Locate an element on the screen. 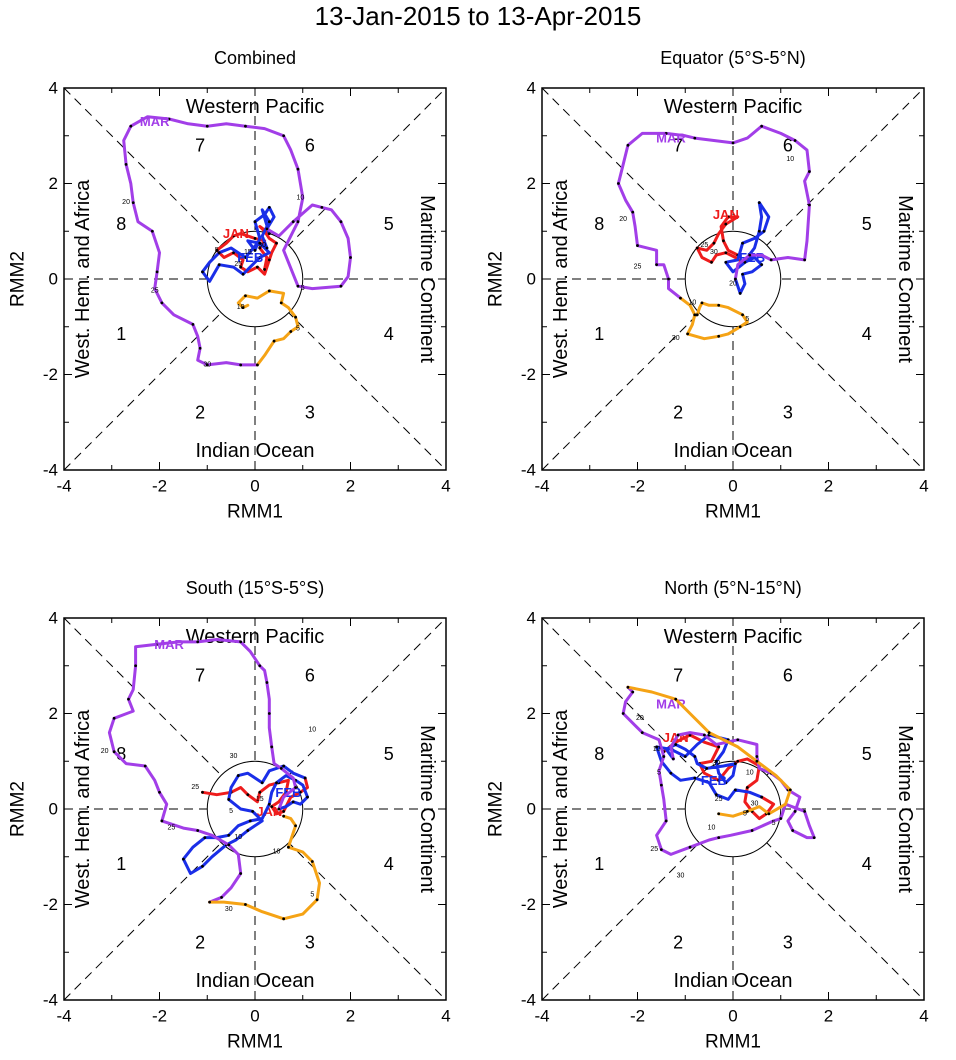 The height and width of the screenshot is (1060, 956). month-label-feb: FEB is located at coordinates (250, 257).